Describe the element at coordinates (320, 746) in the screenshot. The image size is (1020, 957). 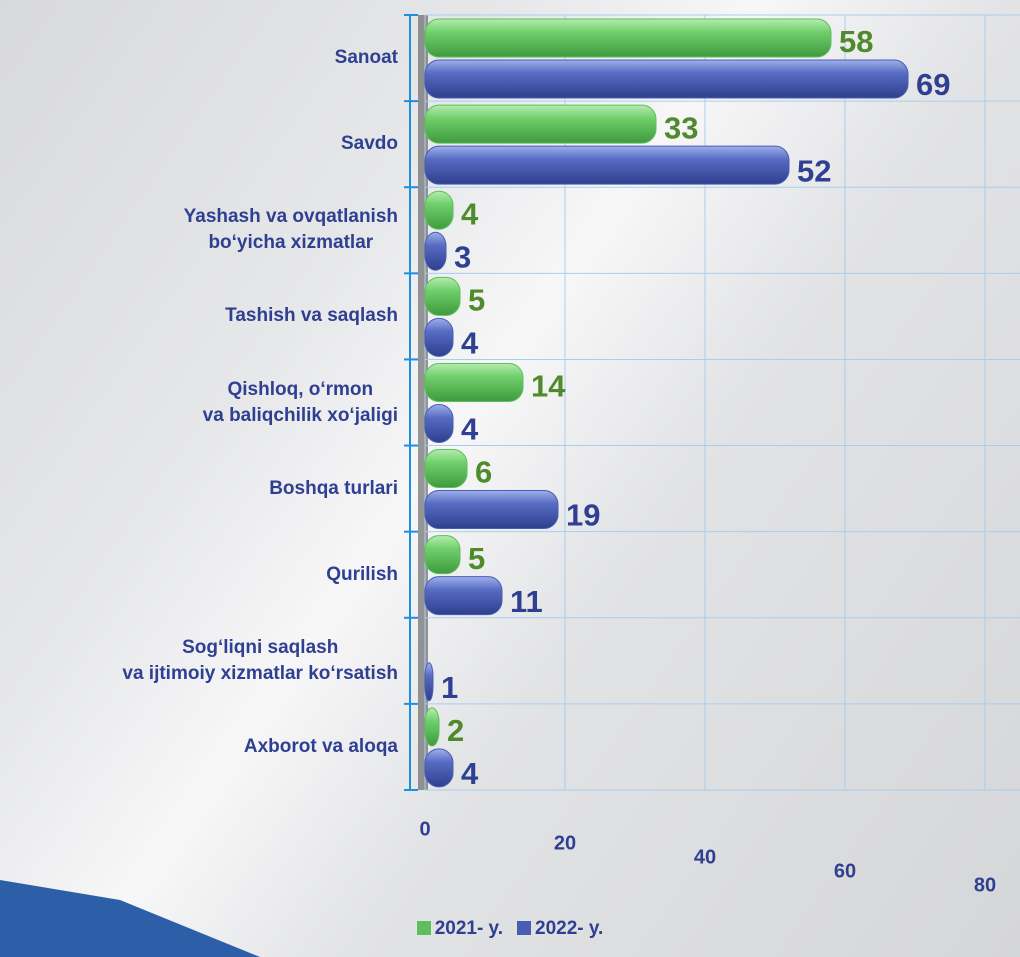
I see `category-label: Axborot va aloqa` at that location.